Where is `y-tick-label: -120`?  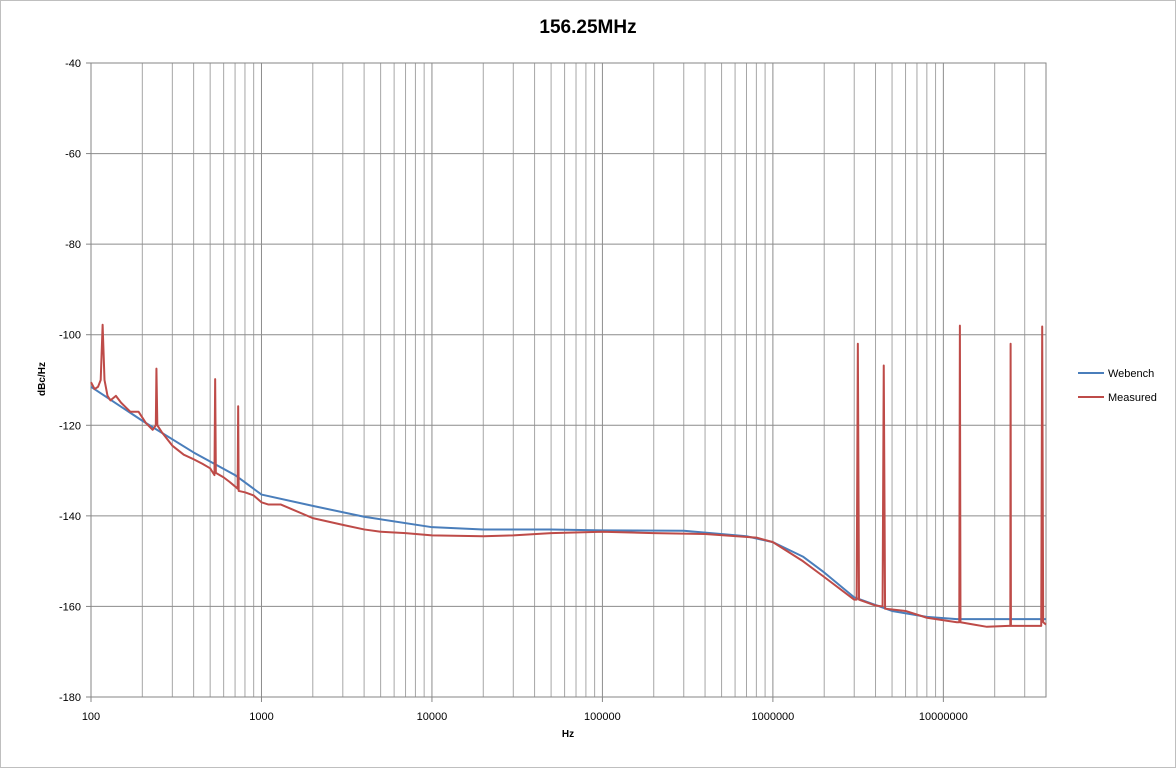
y-tick-label: -120 is located at coordinates (70, 426).